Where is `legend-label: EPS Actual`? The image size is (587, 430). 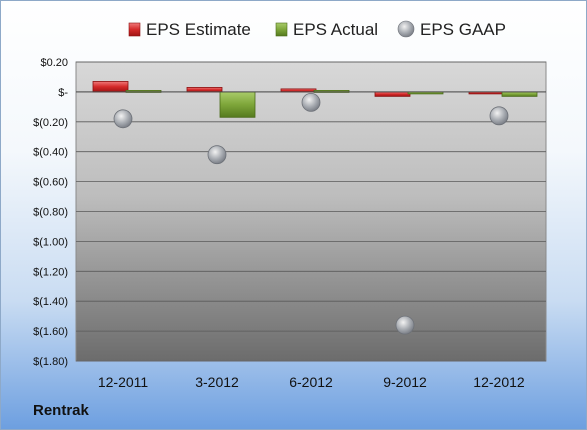
legend-label: EPS Actual is located at coordinates (335, 29).